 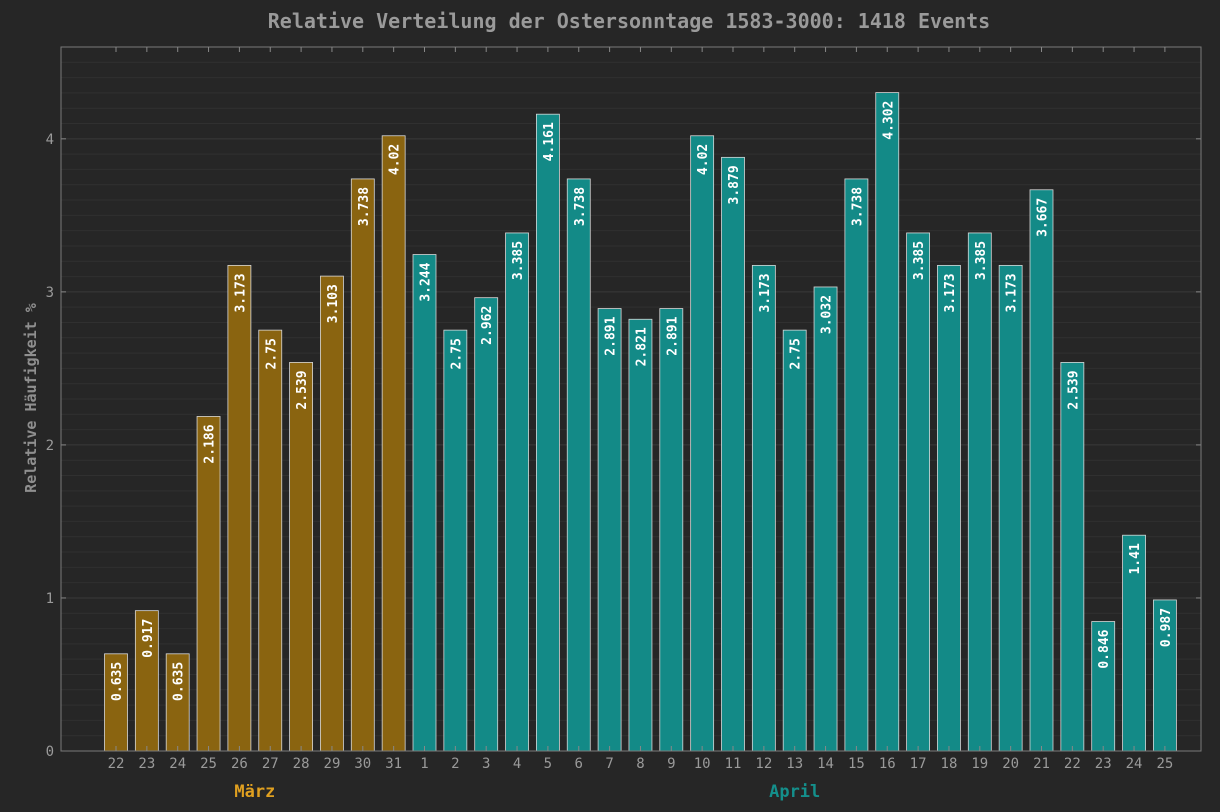 I want to click on x-tick-label: 15, so click(x=856, y=764).